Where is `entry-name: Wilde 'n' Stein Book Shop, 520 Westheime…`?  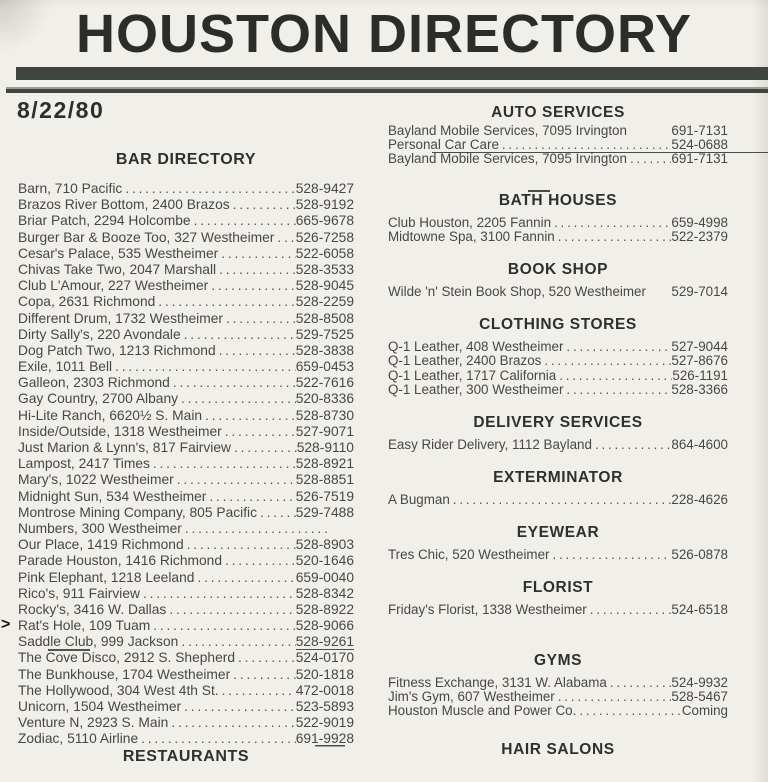 entry-name: Wilde 'n' Stein Book Shop, 520 Westheime… is located at coordinates (517, 291).